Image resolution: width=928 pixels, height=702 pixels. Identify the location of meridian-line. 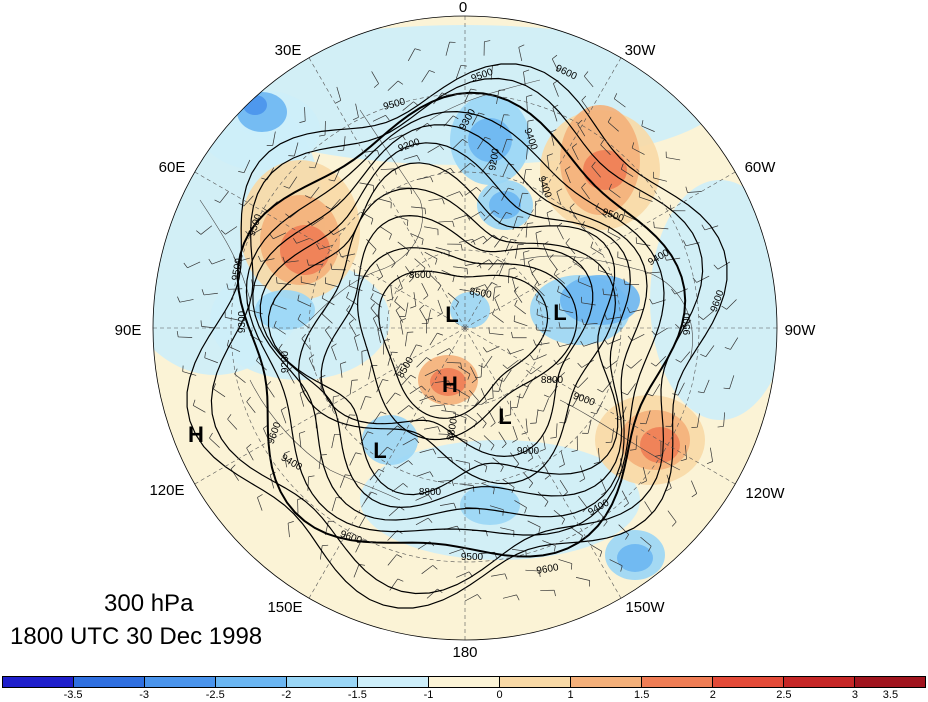
(543, 193).